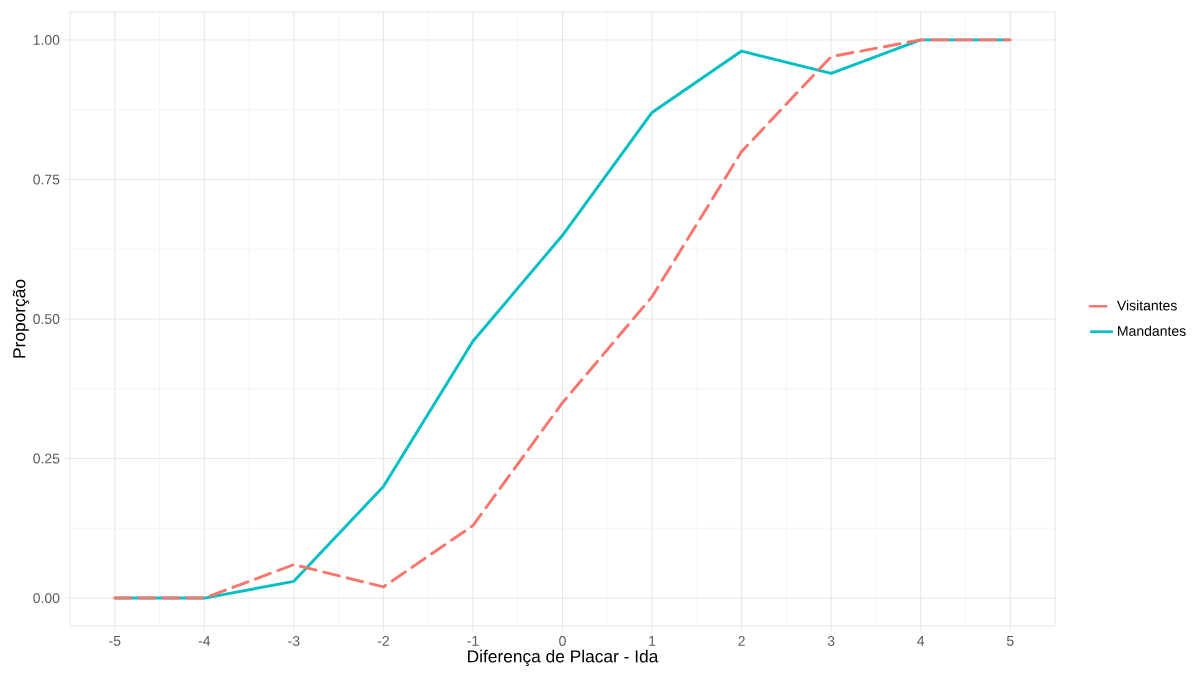  What do you see at coordinates (20, 318) in the screenshot?
I see `y-axis-title: Proporção` at bounding box center [20, 318].